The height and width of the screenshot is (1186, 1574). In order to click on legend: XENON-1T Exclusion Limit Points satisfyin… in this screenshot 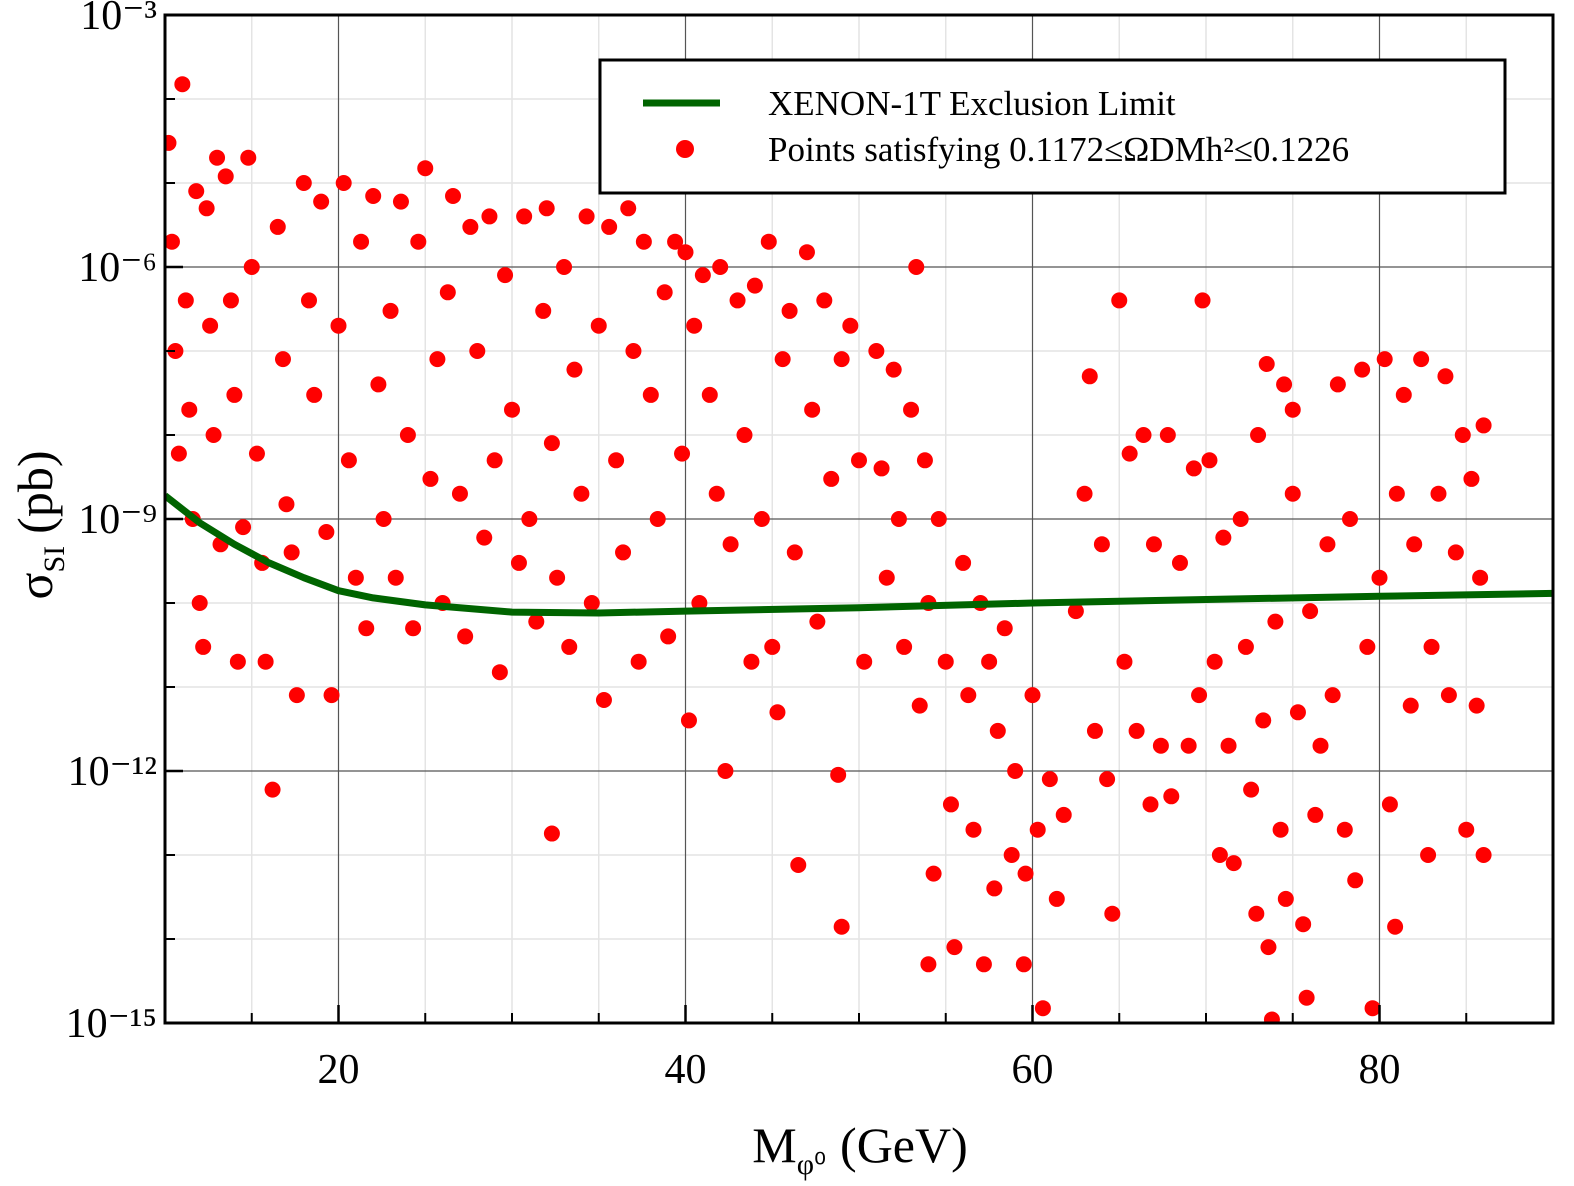, I will do `click(1052, 126)`.